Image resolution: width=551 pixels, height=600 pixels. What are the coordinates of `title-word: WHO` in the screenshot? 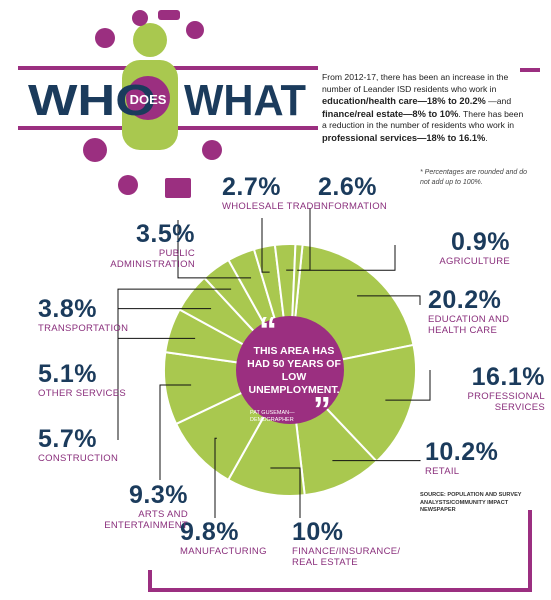 It's located at (92, 100).